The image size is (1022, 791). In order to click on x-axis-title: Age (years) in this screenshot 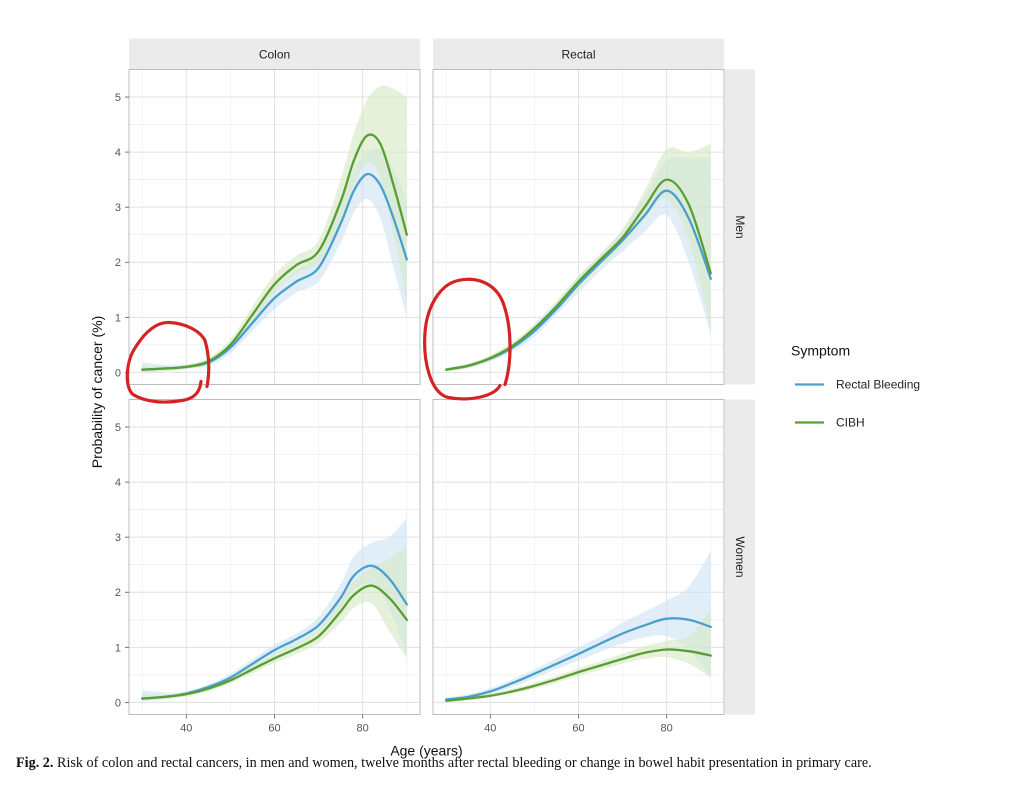, I will do `click(426, 751)`.